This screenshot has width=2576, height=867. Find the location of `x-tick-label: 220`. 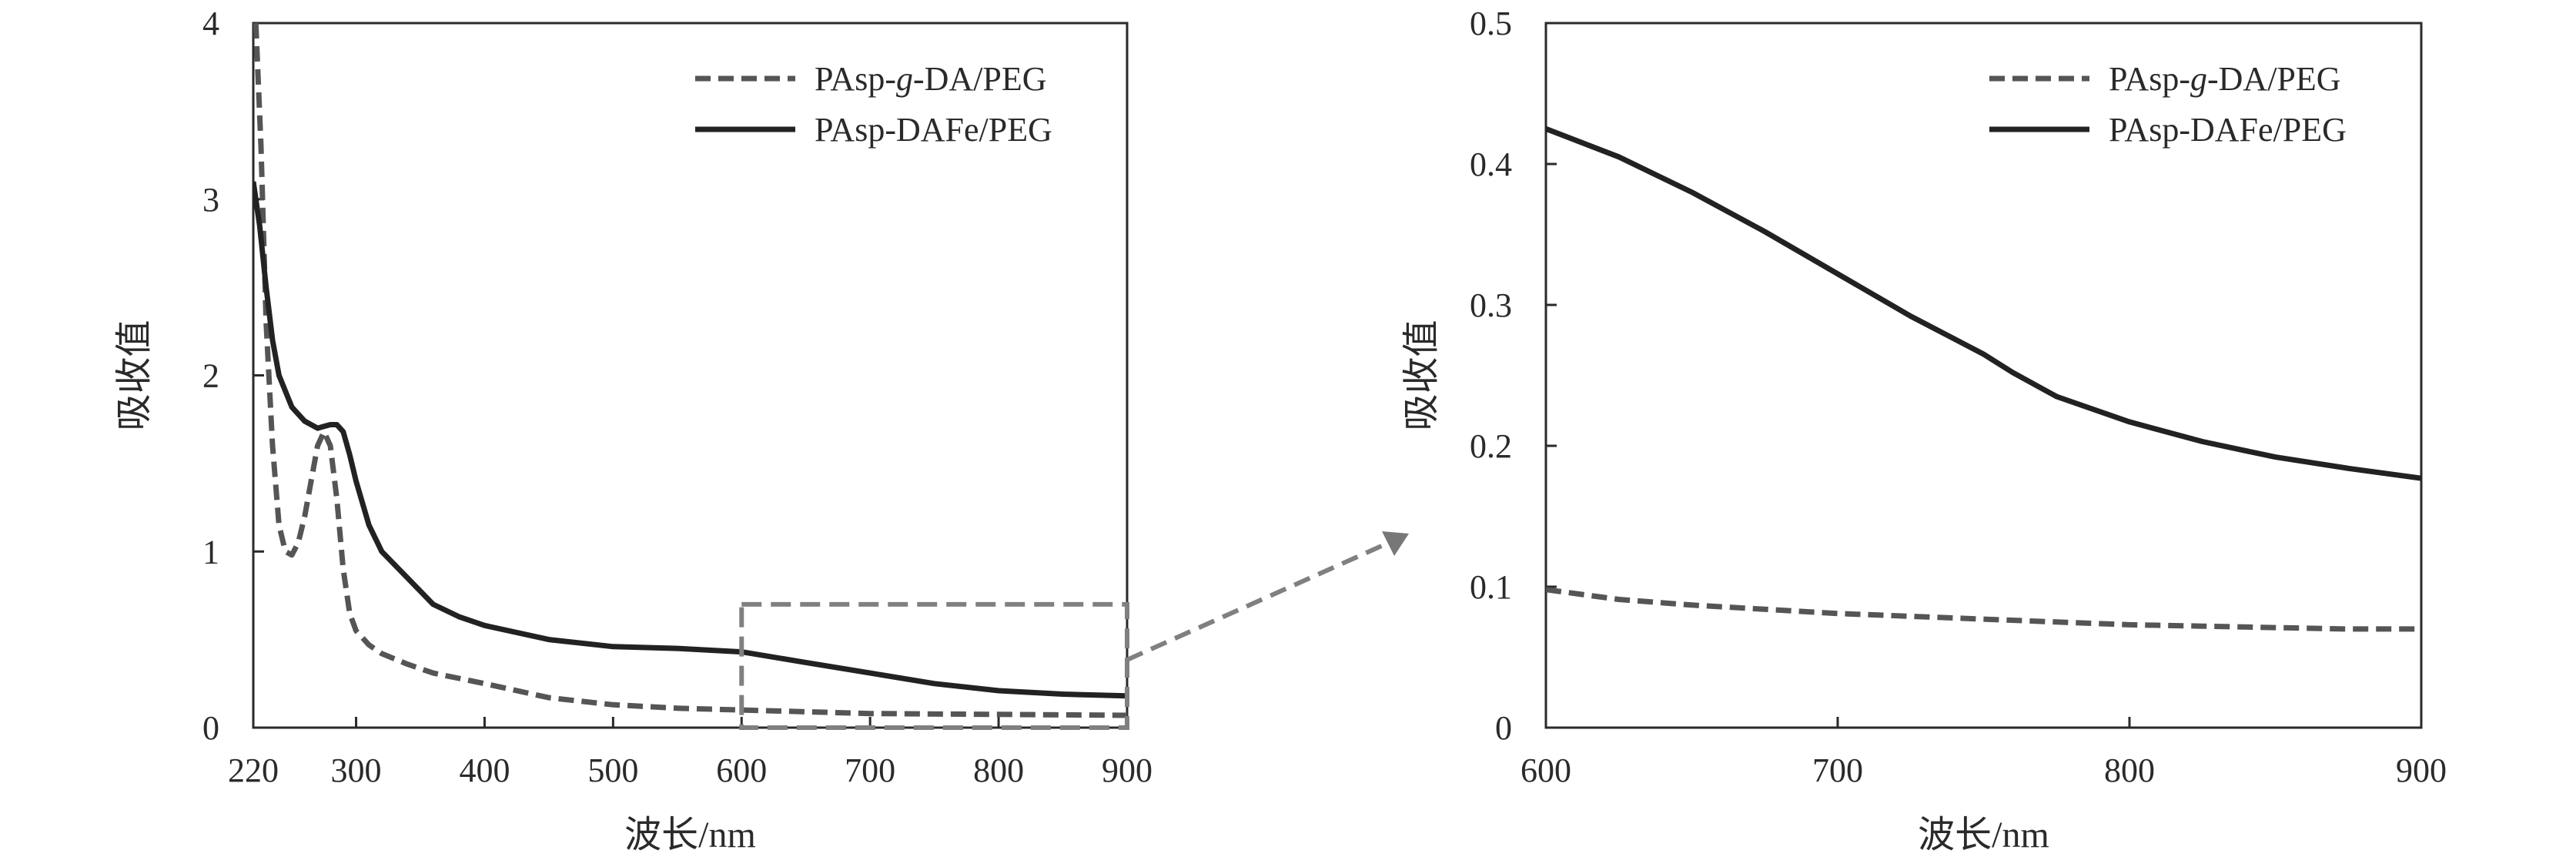

x-tick-label: 220 is located at coordinates (254, 771).